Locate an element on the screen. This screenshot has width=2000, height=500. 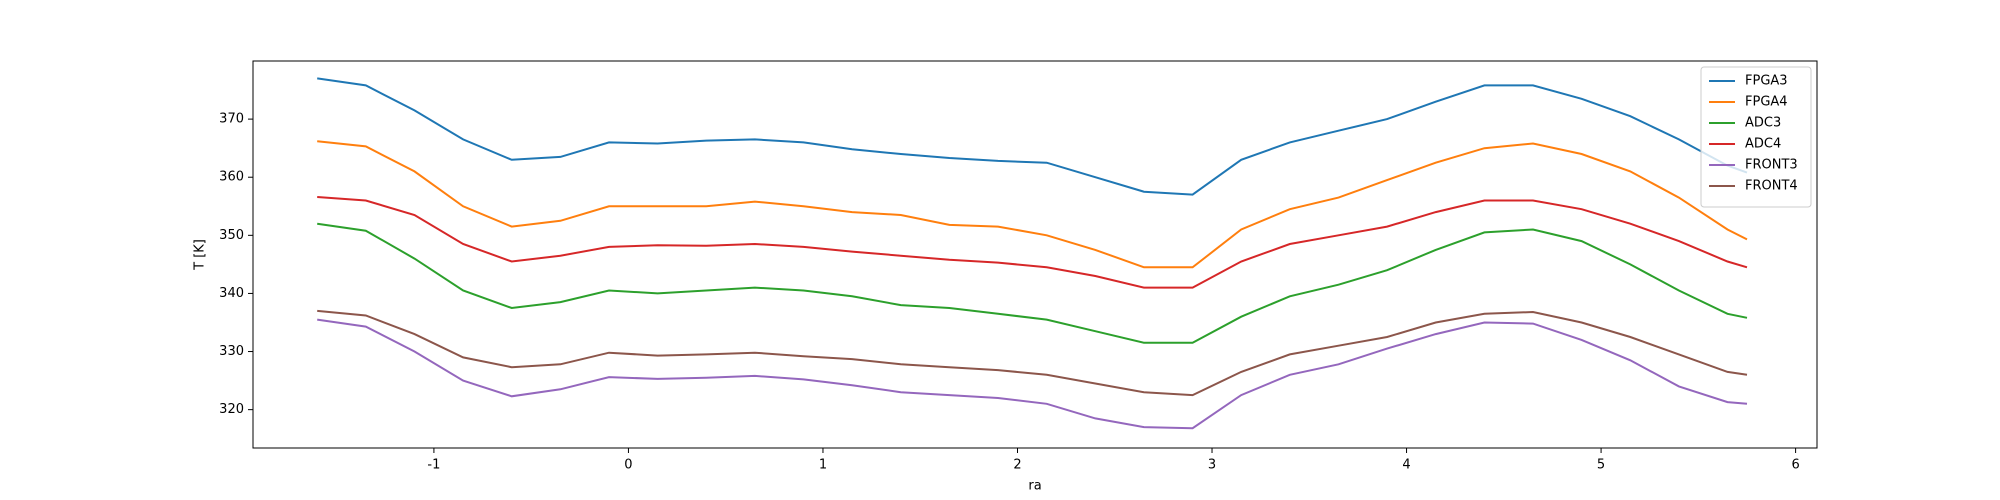
y-tick-label: 340 is located at coordinates (231, 293).